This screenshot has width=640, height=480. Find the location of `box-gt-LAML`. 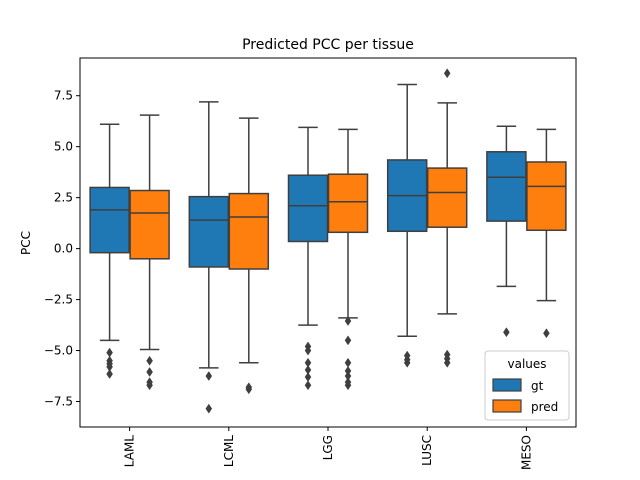

box-gt-LAML is located at coordinates (109, 251).